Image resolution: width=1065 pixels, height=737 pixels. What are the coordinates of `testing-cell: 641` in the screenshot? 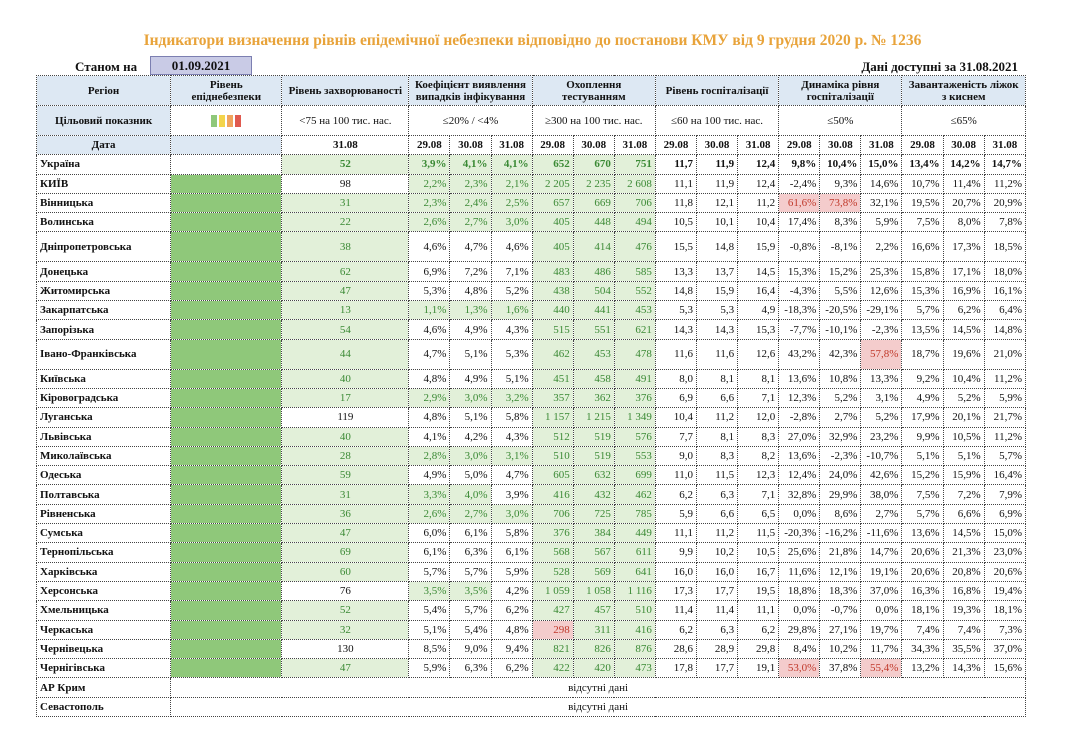 It's located at (634, 571).